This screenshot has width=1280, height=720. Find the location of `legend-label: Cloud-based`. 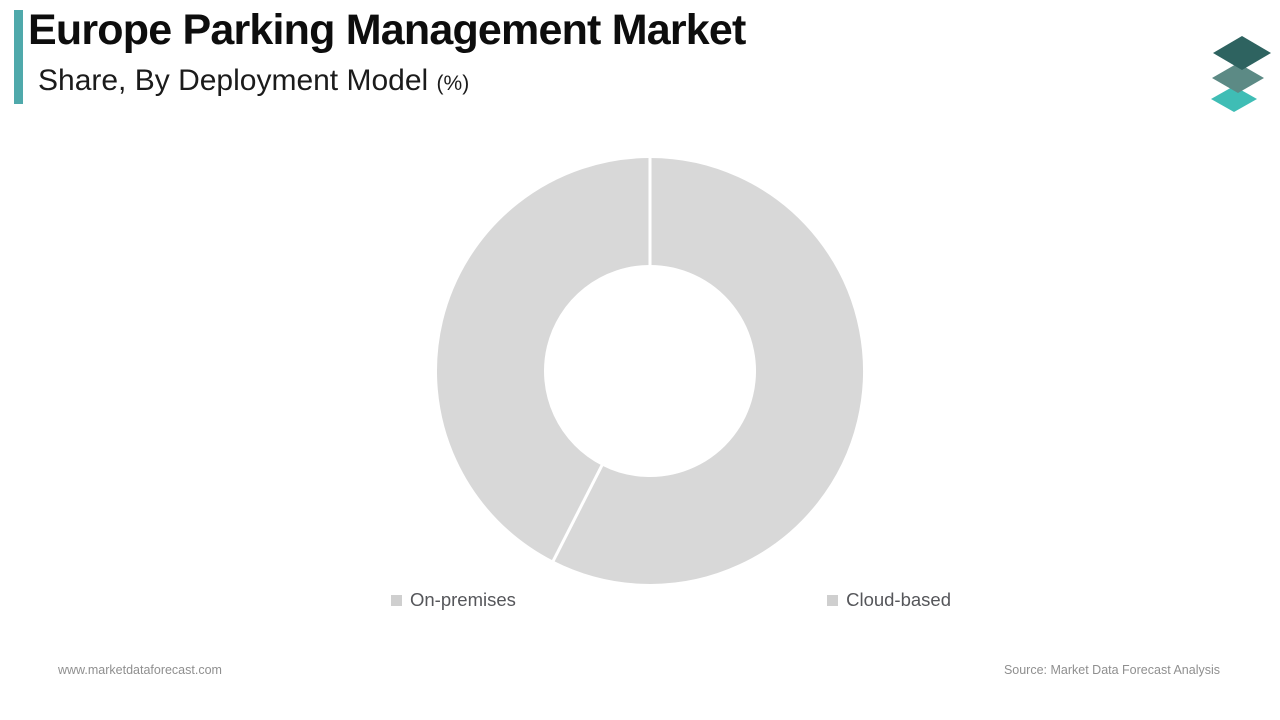

legend-label: Cloud-based is located at coordinates (898, 599).